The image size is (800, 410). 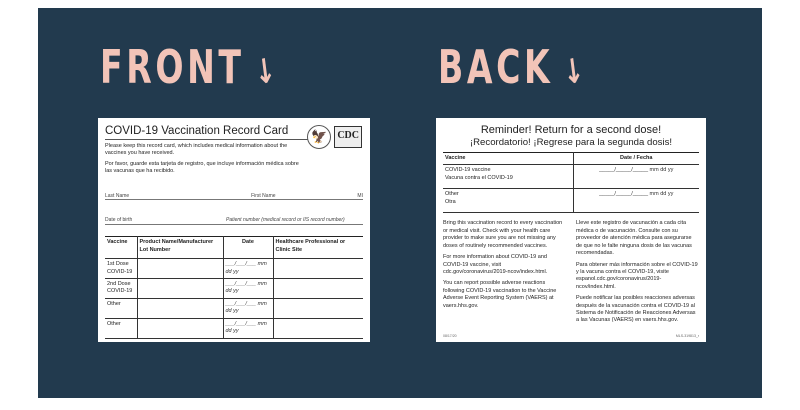 I want to click on hhs-eagle-icon: 🦅, so click(x=319, y=137).